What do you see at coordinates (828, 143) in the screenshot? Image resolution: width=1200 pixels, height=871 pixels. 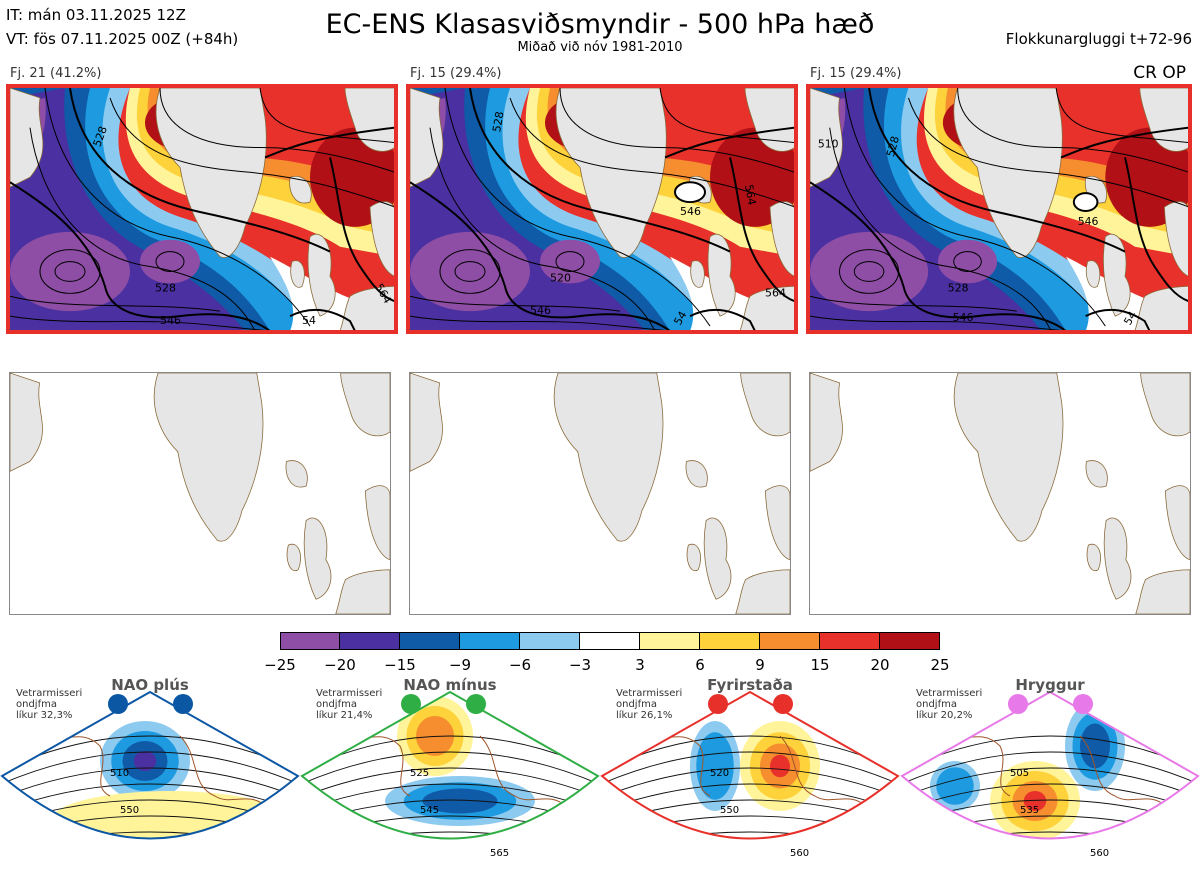 I see `contour-label: 510` at bounding box center [828, 143].